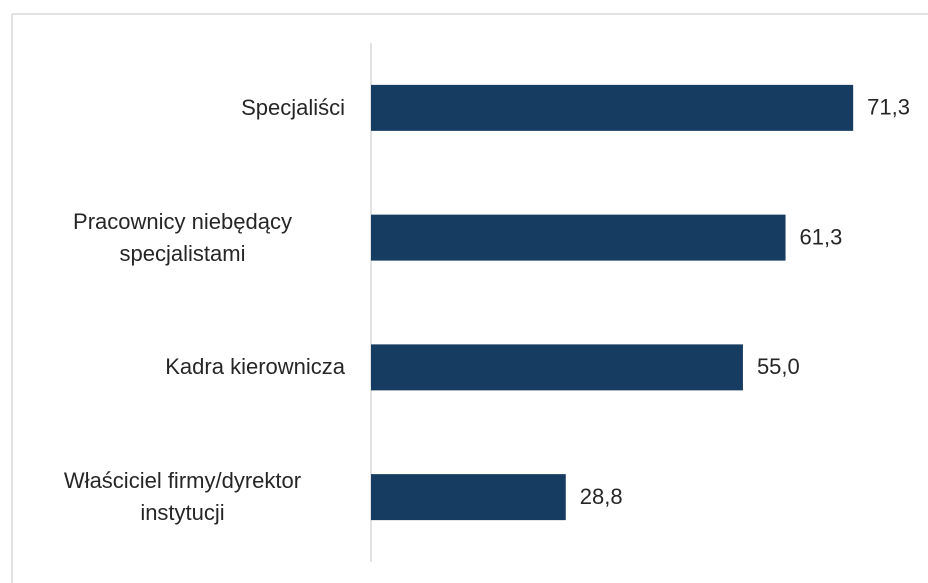  Describe the element at coordinates (888, 107) in the screenshot. I see `data-label: 71,3` at that location.